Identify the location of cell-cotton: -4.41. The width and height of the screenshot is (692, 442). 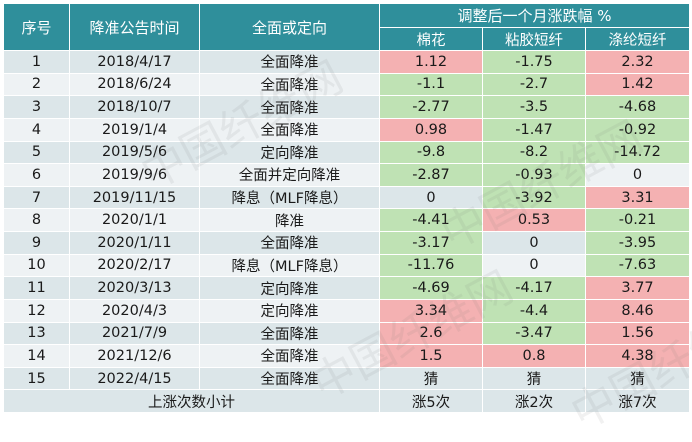
(431, 220).